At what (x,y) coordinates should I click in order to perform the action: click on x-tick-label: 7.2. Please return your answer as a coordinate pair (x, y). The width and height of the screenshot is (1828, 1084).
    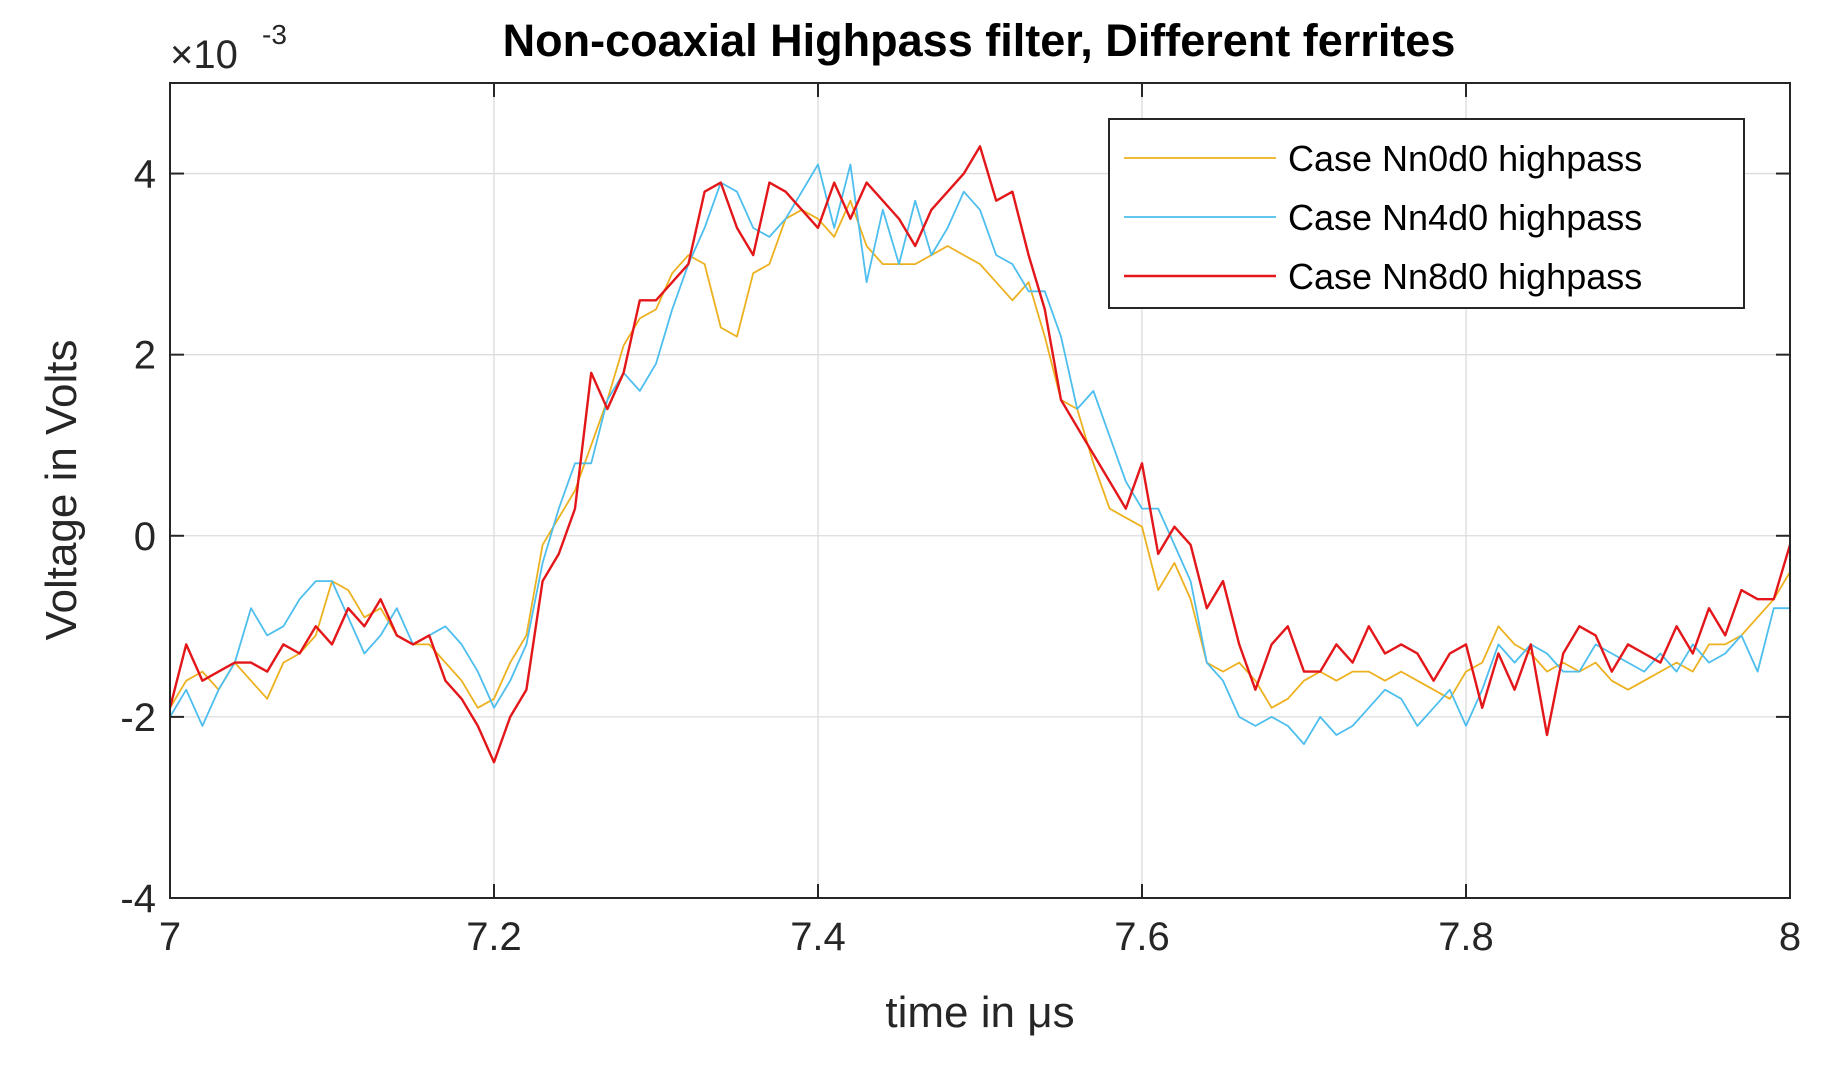
    Looking at the image, I should click on (494, 937).